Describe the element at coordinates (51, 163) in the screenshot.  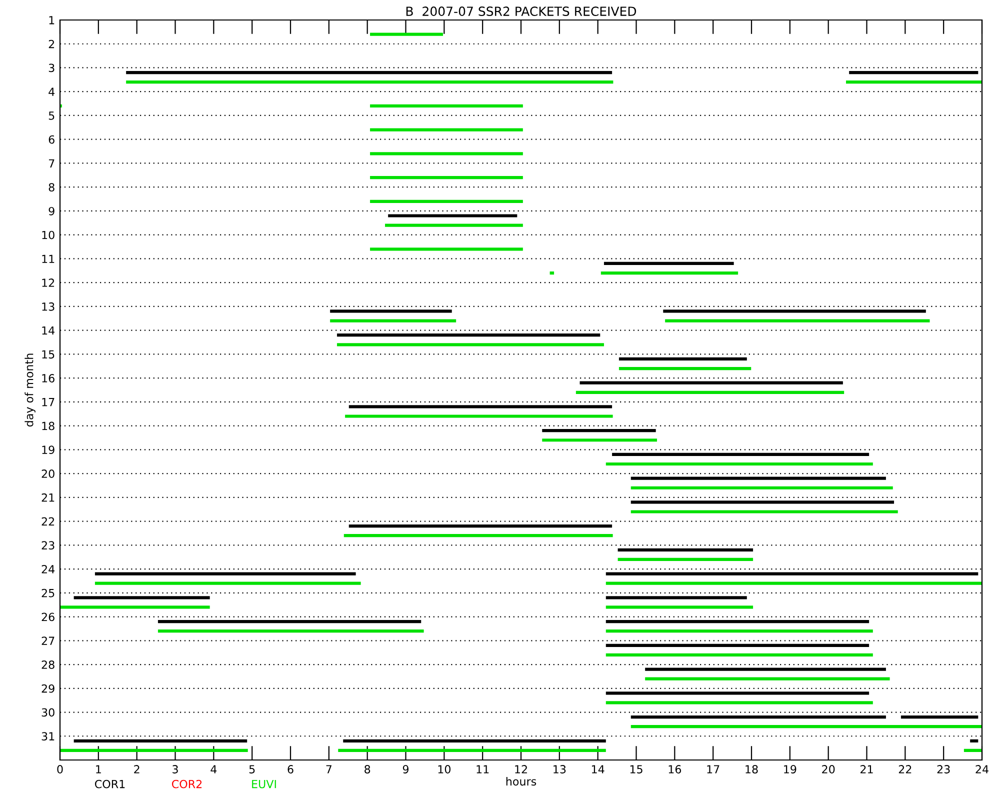
I see `y-tick-label: 7` at that location.